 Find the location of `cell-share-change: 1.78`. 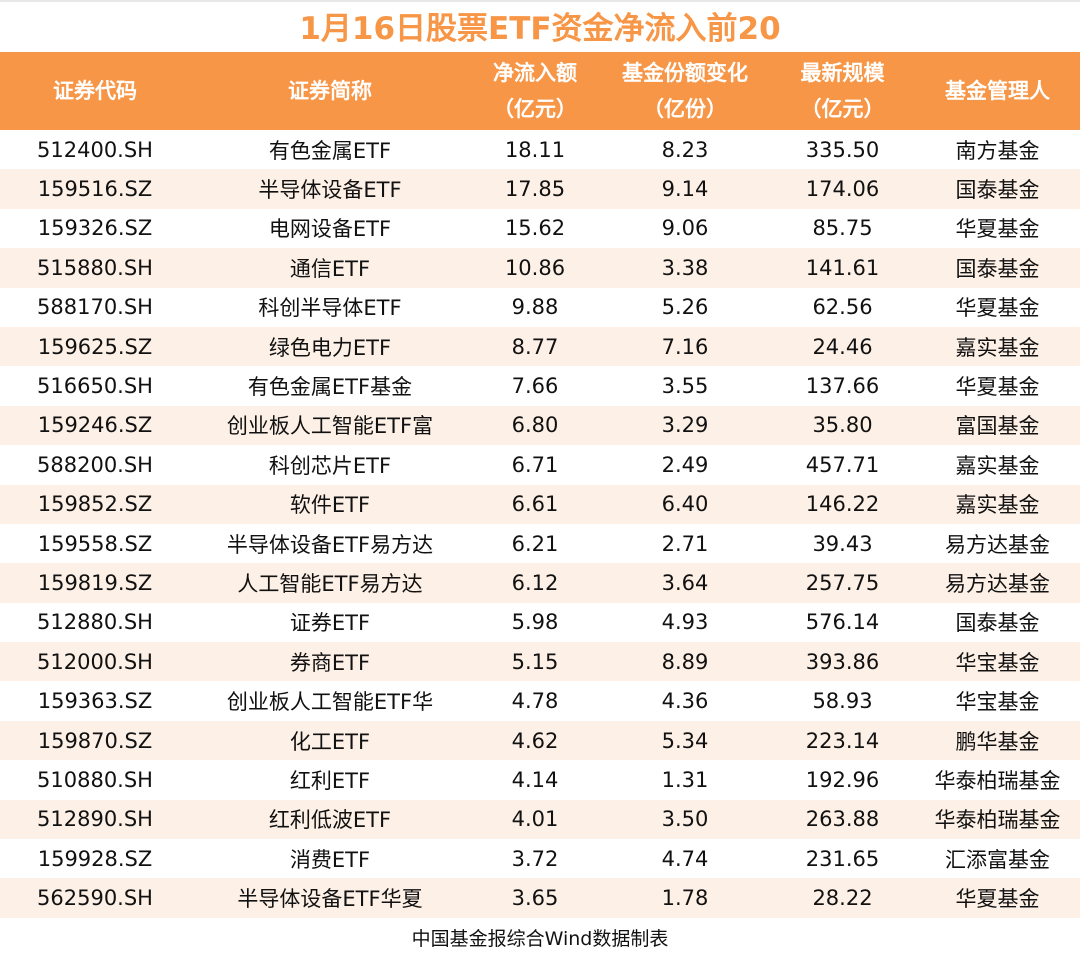

cell-share-change: 1.78 is located at coordinates (685, 898).